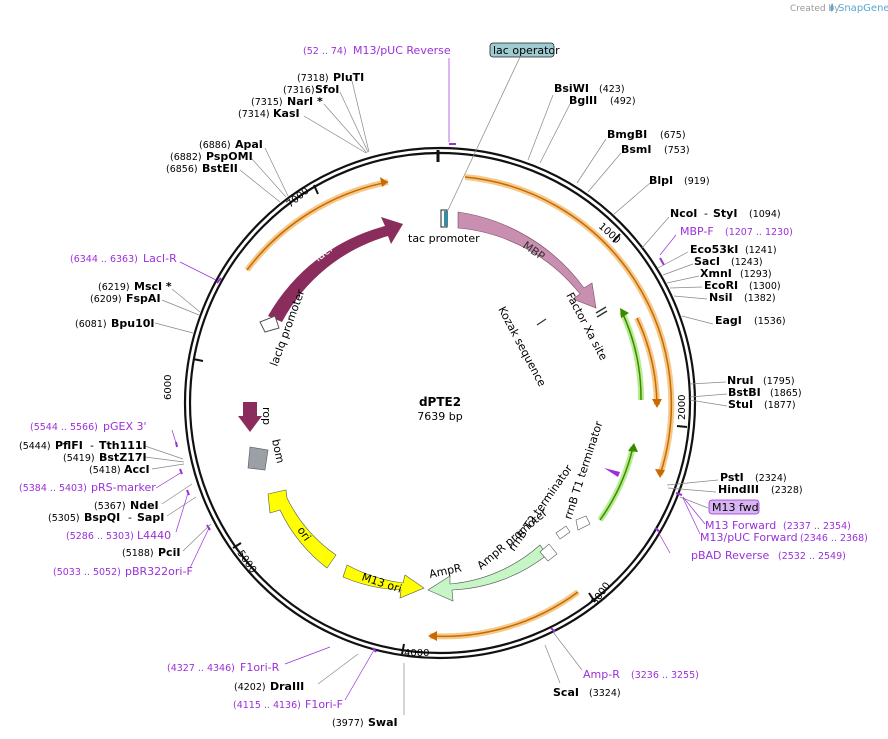  Describe the element at coordinates (338, 669) in the screenshot. I see `leader-draiii` at that location.